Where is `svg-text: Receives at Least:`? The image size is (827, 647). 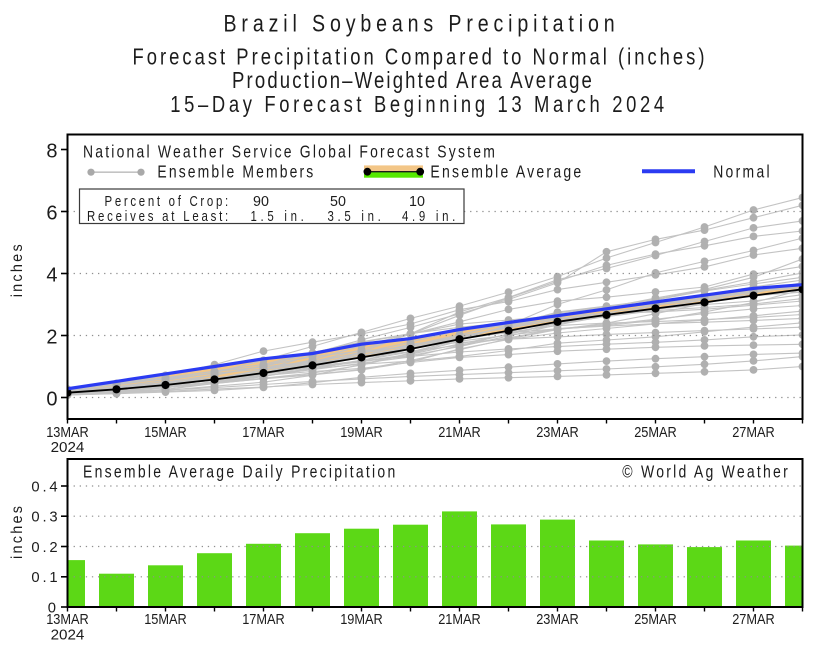 svg-text: Receives at Least: is located at coordinates (159, 217).